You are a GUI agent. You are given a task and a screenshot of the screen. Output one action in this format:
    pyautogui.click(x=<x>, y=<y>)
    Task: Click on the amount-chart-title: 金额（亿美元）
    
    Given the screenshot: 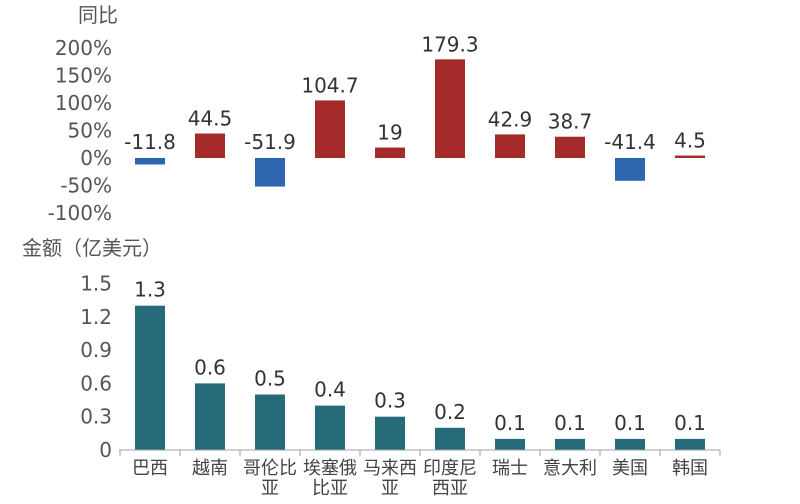 What is the action you would take?
    pyautogui.click(x=92, y=248)
    